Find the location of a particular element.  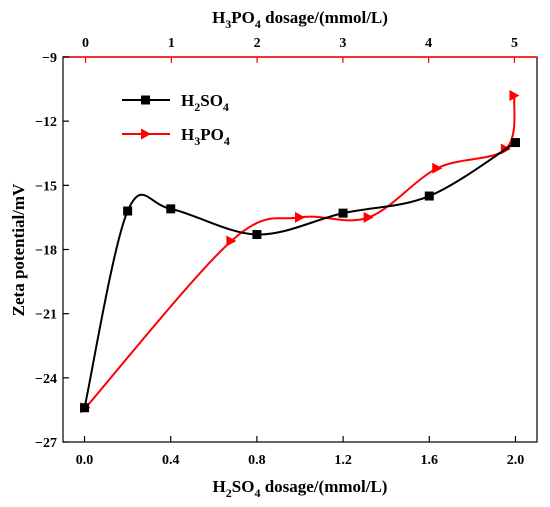

x2-tick-label: 0 is located at coordinates (85, 43).